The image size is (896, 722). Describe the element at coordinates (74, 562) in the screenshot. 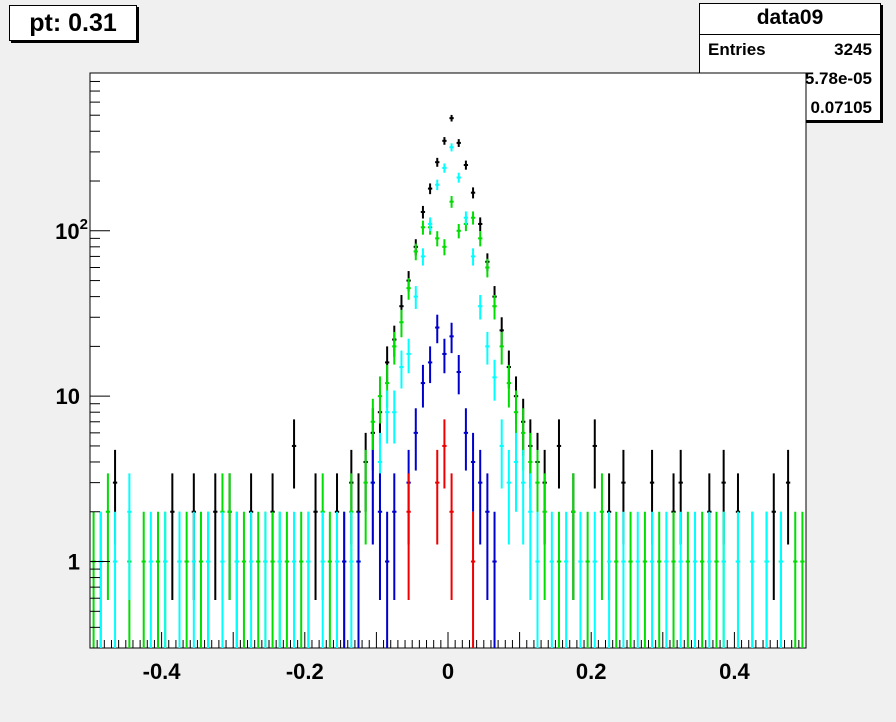

I see `y-tick-label: 1` at that location.